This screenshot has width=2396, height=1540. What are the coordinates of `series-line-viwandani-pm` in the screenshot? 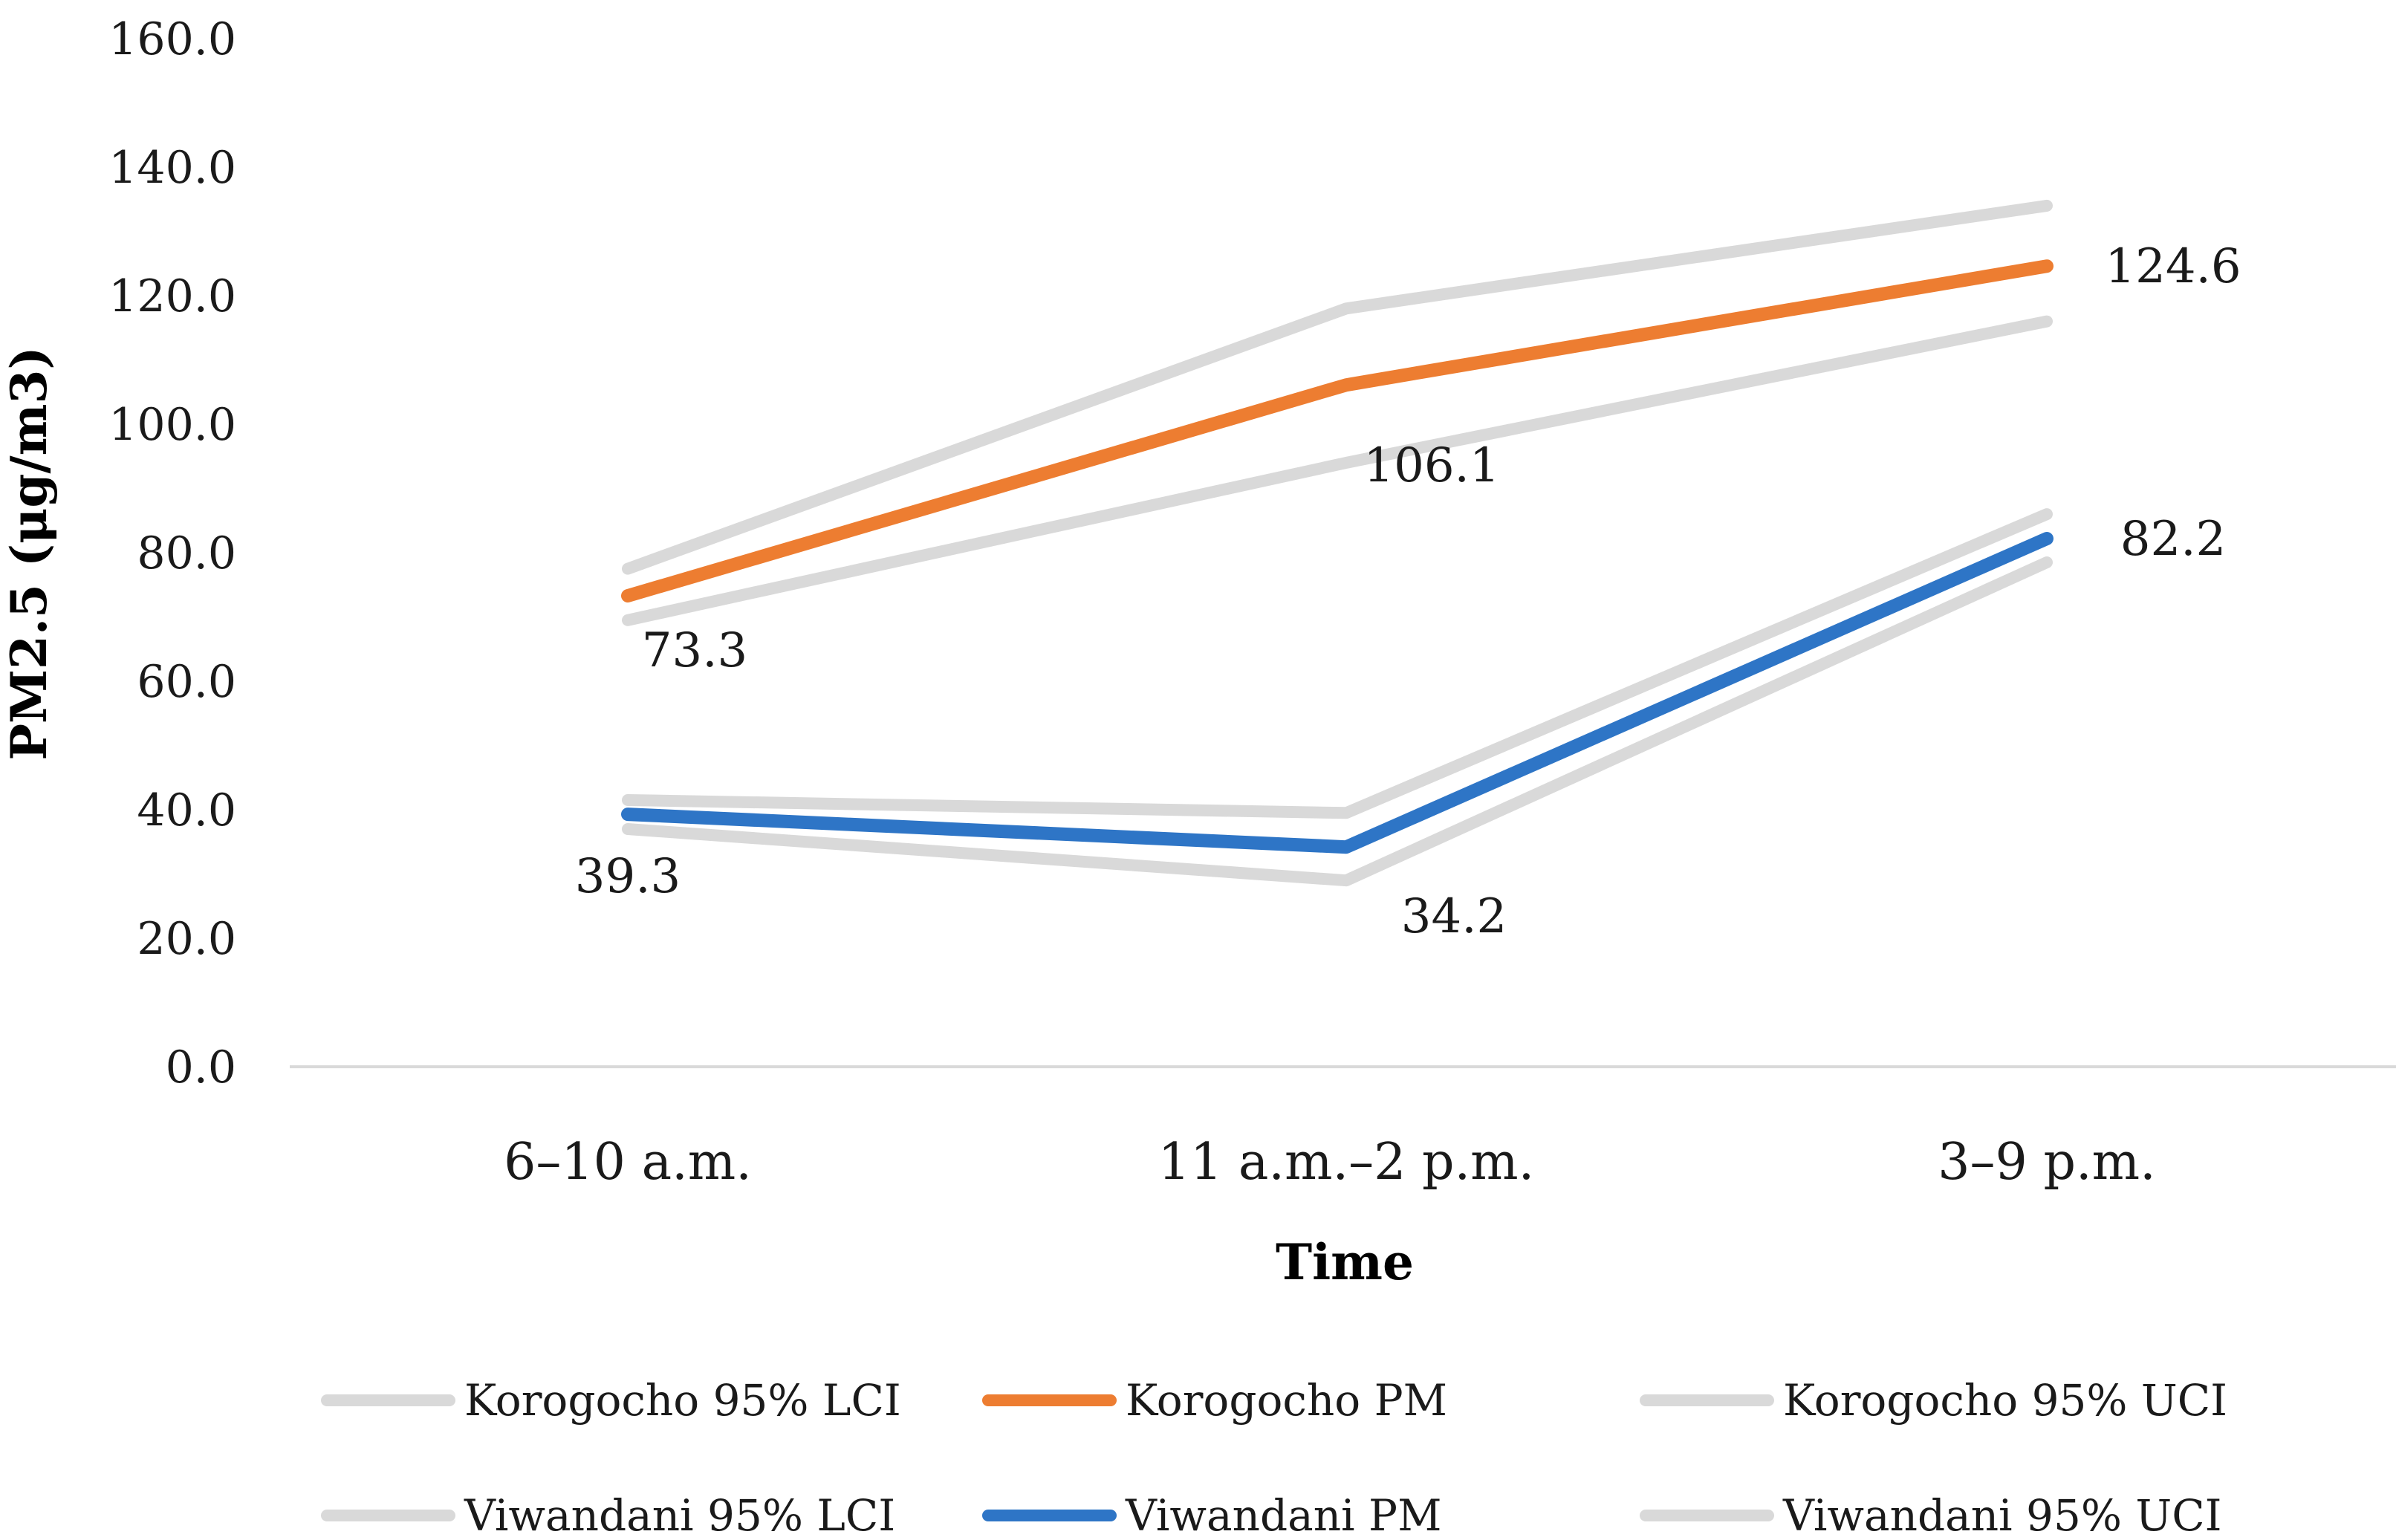 It's located at (1337, 693).